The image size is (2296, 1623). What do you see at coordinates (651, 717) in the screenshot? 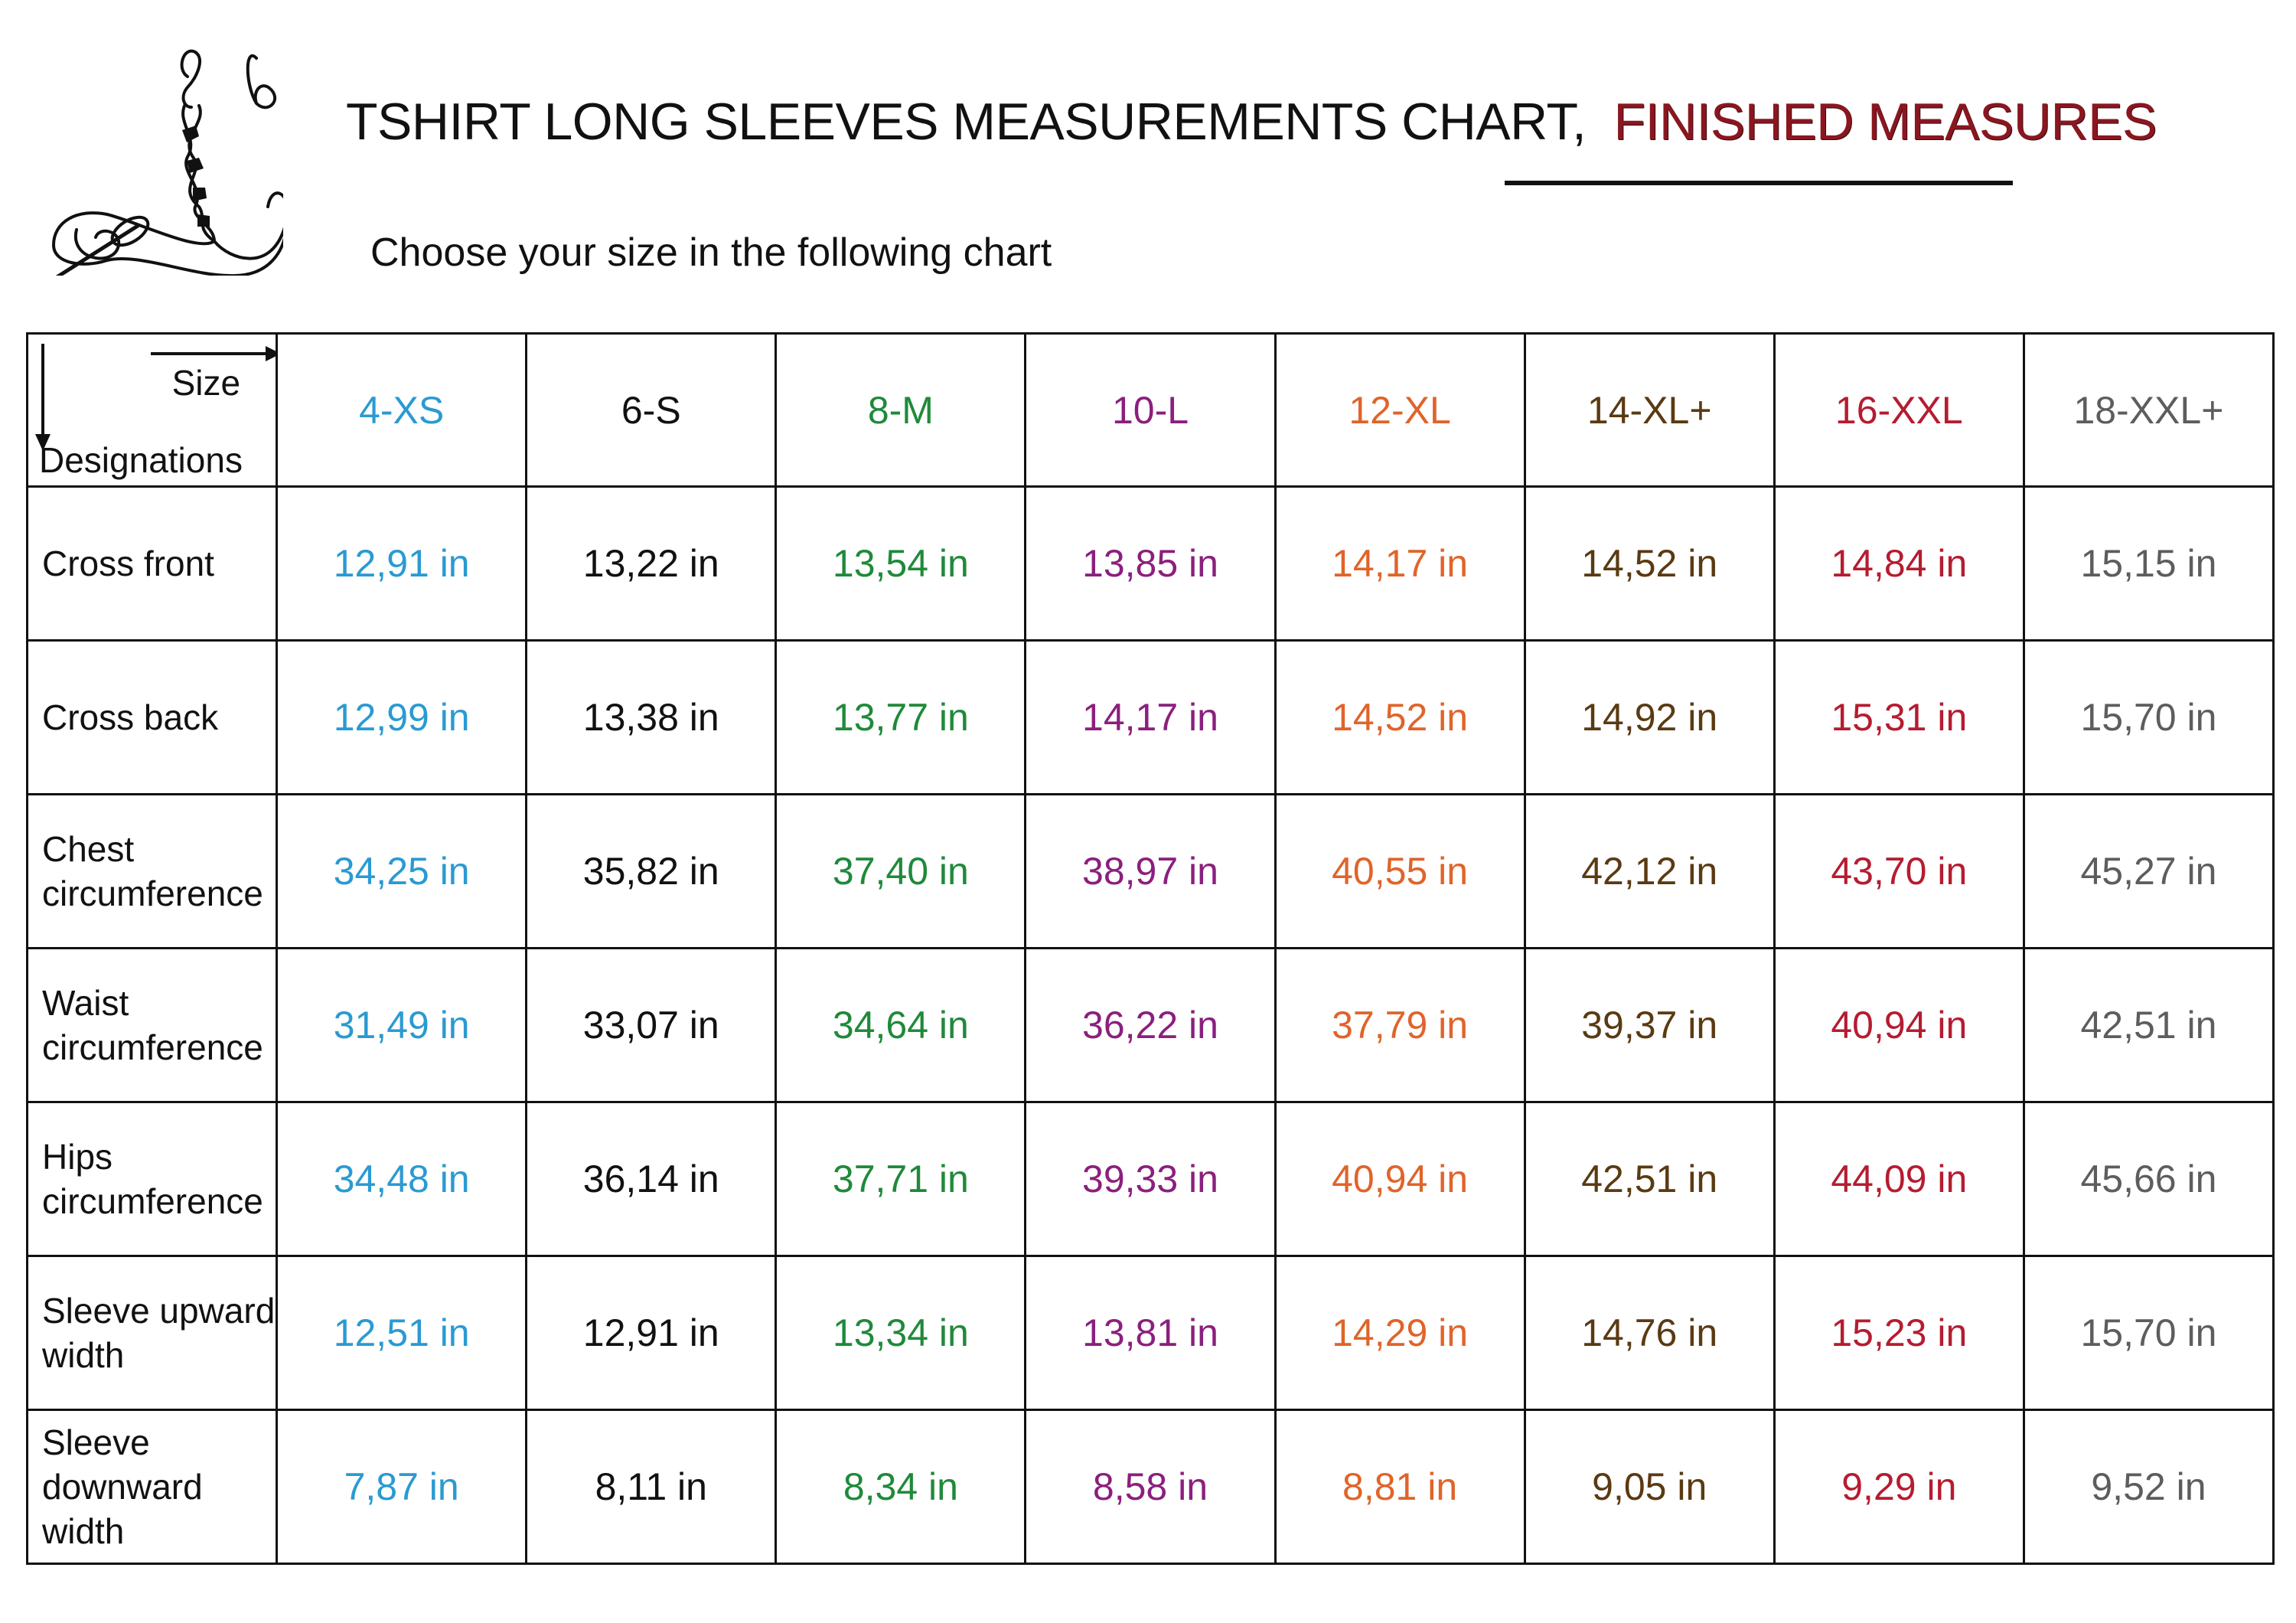
I see `measurement-cell: 13,38 in` at bounding box center [651, 717].